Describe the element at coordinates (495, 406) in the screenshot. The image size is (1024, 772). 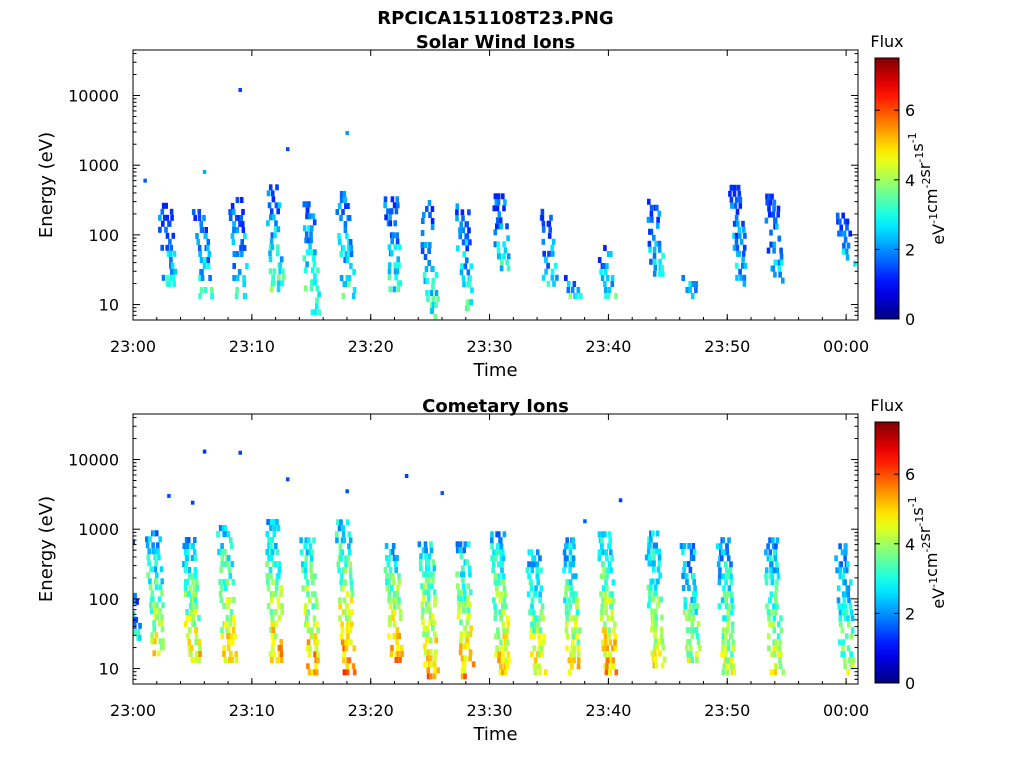
I see `panel-title: Cometary Ions` at that location.